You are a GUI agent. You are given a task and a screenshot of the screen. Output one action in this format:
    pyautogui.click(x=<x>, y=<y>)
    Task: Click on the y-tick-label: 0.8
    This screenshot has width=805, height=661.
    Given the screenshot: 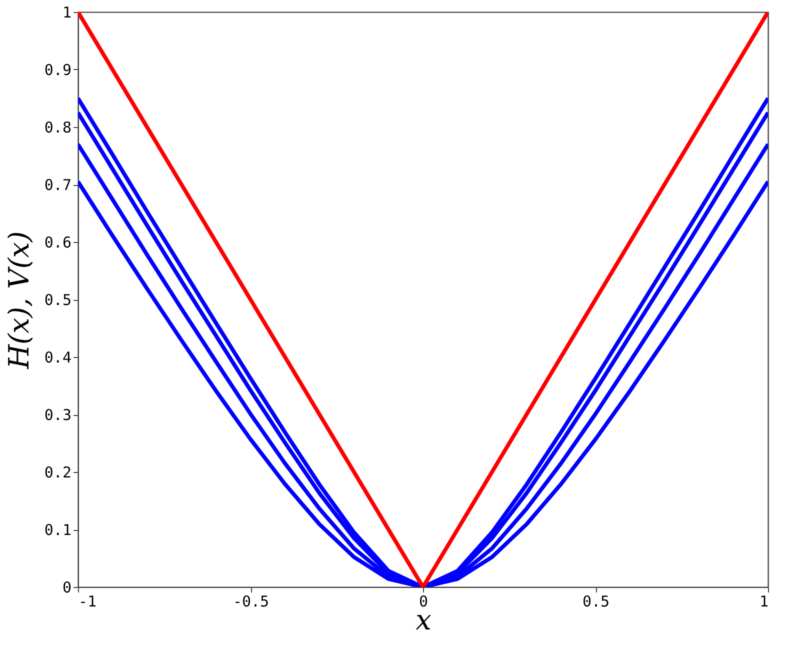 What is the action you would take?
    pyautogui.click(x=58, y=127)
    